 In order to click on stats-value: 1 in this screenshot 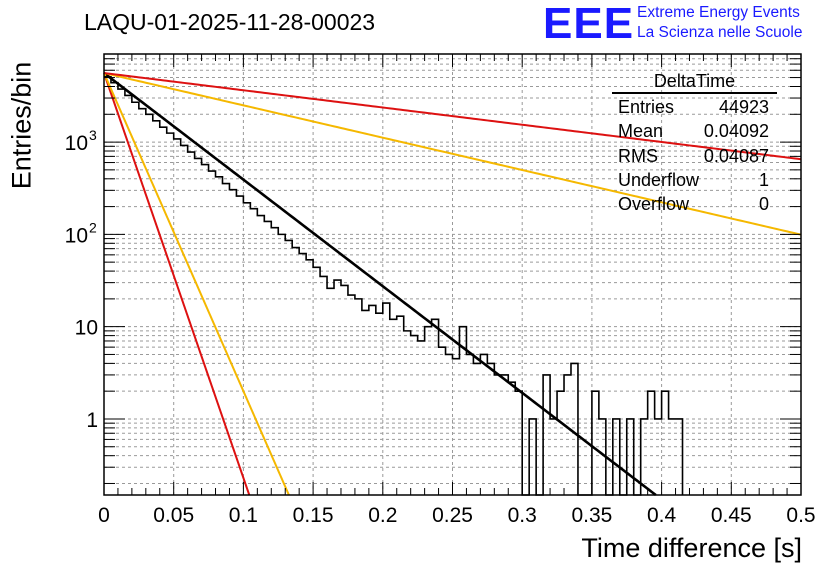, I will do `click(763, 179)`.